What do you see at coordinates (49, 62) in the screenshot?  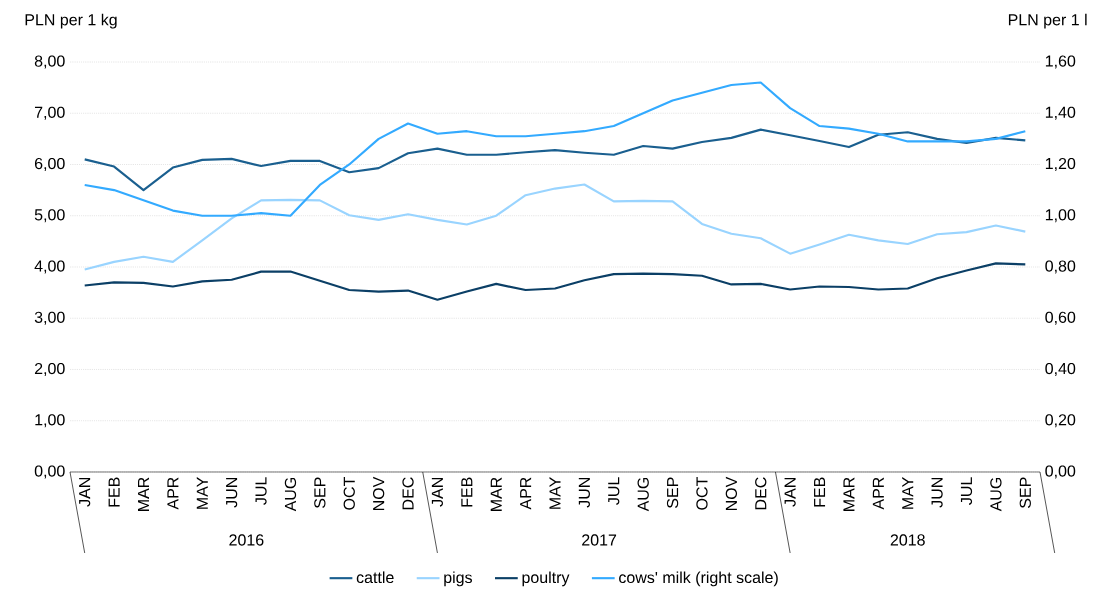 I see `y-tick-label: 8,00` at bounding box center [49, 62].